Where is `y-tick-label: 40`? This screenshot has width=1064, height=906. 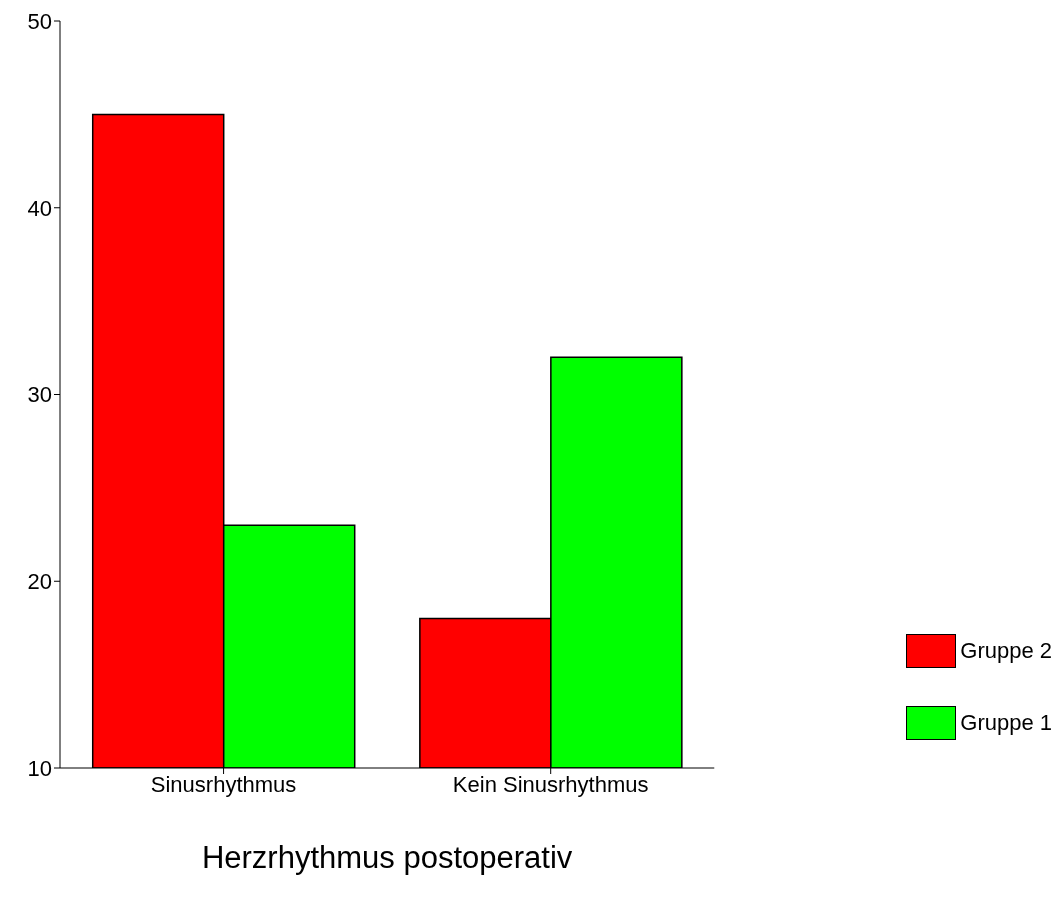
y-tick-label: 40 is located at coordinates (39, 208).